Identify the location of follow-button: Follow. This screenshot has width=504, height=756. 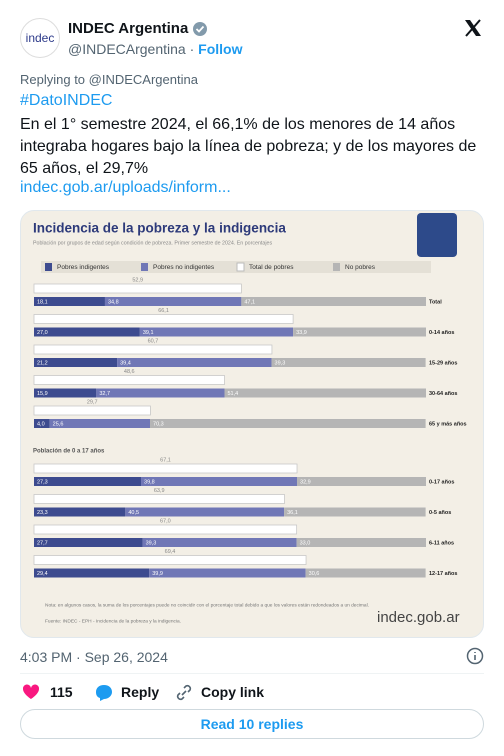
(220, 49).